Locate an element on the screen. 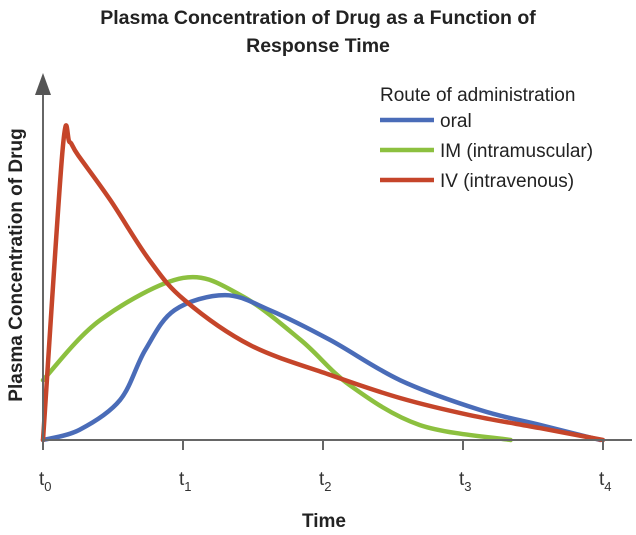 Image resolution: width=636 pixels, height=535 pixels. legend-item-label: IV (intravenous) is located at coordinates (507, 181).